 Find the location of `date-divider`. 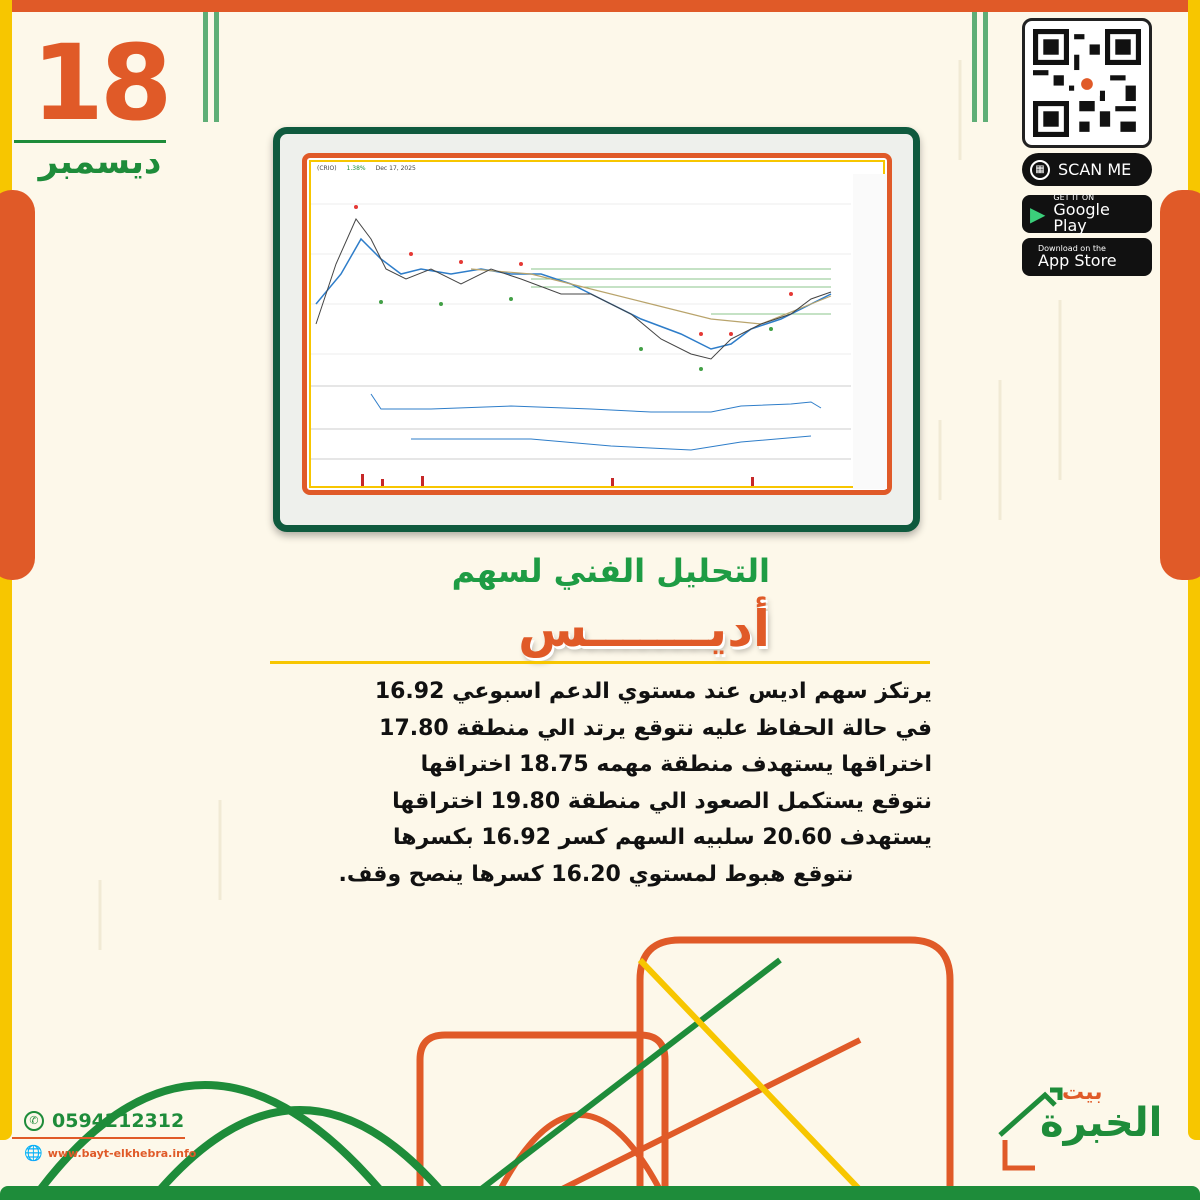

date-divider is located at coordinates (90, 141).